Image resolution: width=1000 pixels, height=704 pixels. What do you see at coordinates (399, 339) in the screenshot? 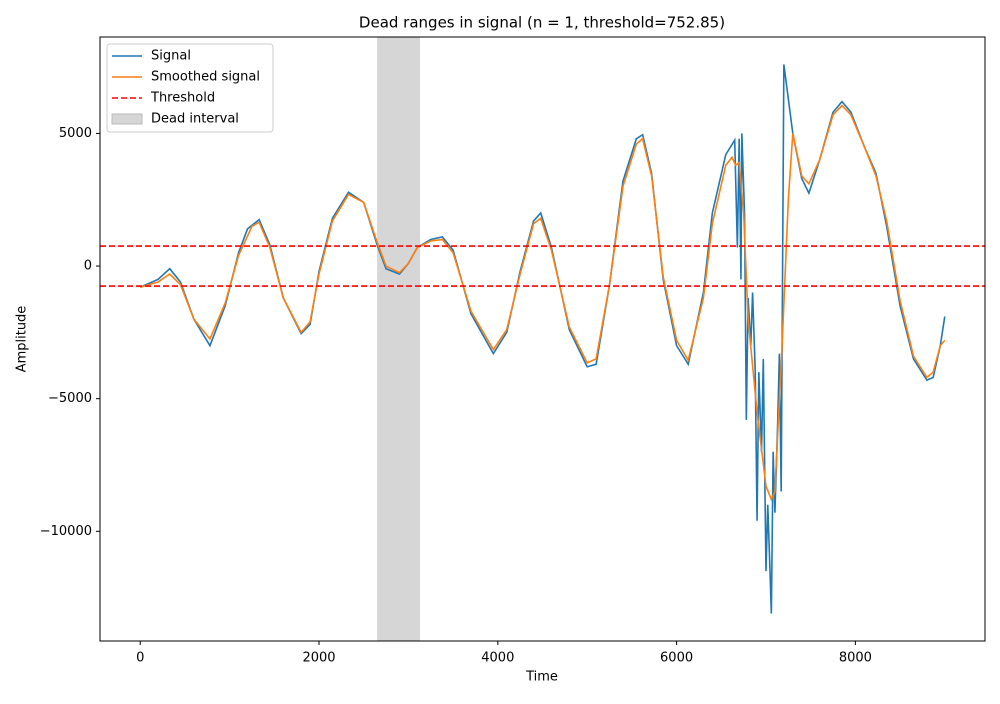
I see `dead-interval` at bounding box center [399, 339].